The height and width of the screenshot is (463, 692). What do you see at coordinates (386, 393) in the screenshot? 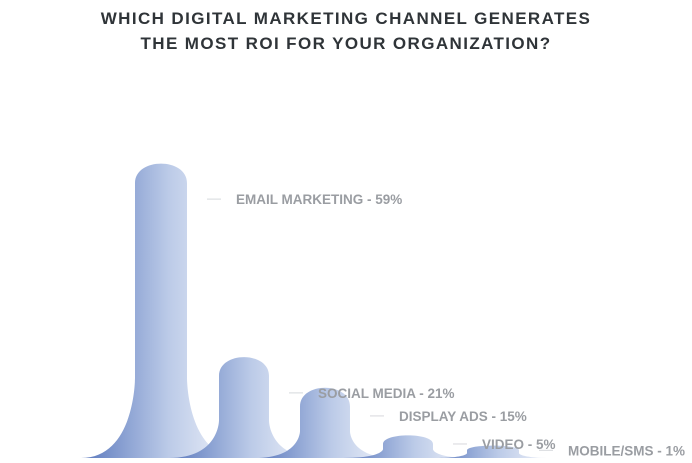
I see `data-label-social-media: SOCIAL MEDIA - 21%` at bounding box center [386, 393].